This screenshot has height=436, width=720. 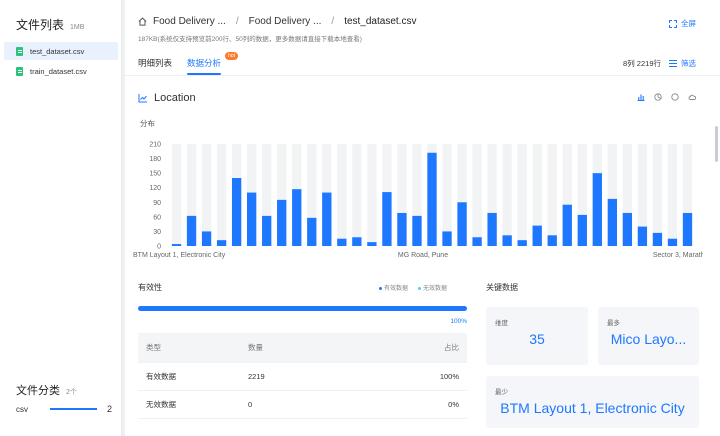 I want to click on validity-legend: 有效数据 无效数据, so click(x=413, y=287).